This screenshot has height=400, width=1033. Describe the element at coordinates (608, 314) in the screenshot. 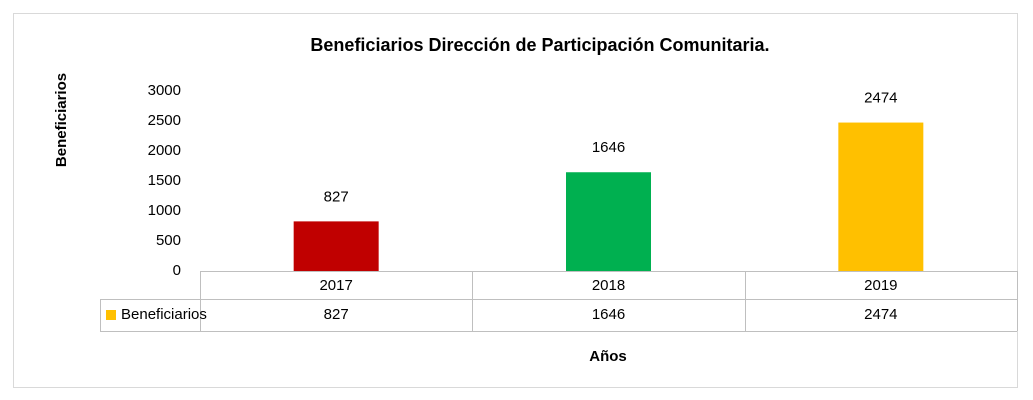

I see `table-value: 1646` at that location.